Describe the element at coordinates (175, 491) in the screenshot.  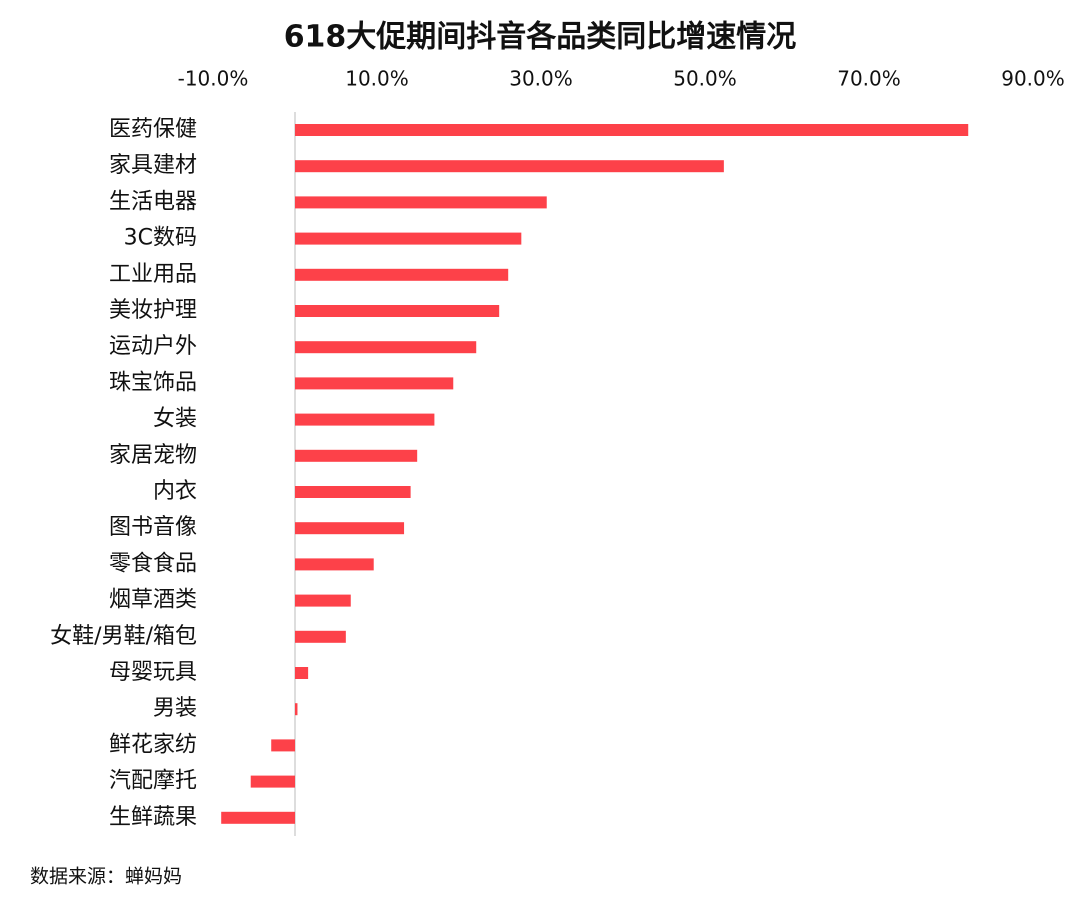
I see `y-tick-label: 内衣` at that location.